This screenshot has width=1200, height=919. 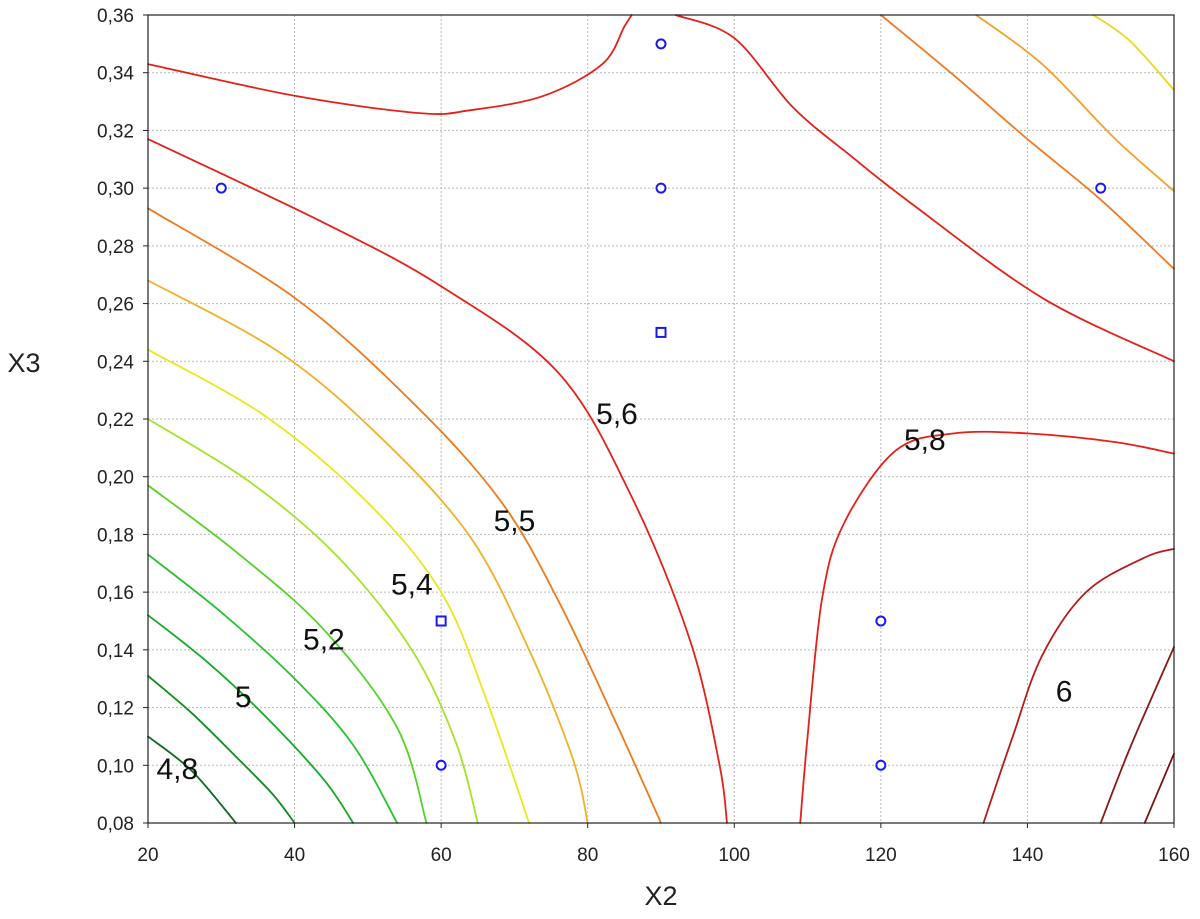 What do you see at coordinates (1174, 855) in the screenshot?
I see `x-tick-label: 160` at bounding box center [1174, 855].